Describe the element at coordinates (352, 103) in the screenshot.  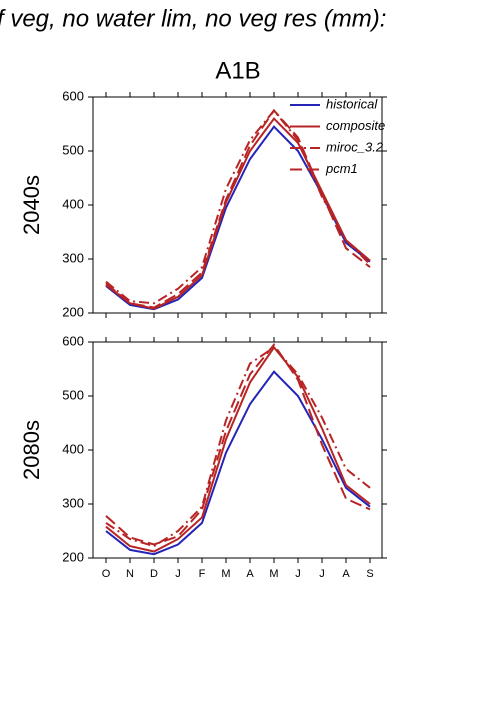
I see `legend-label: historical` at that location.